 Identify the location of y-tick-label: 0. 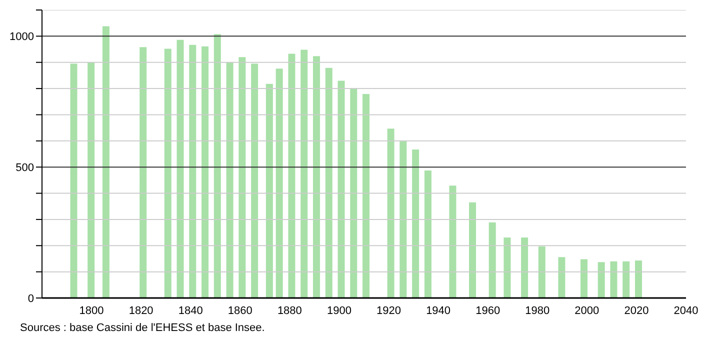
(31, 298).